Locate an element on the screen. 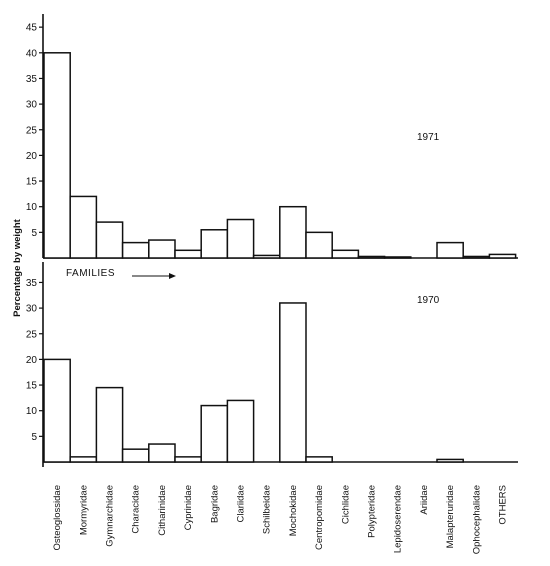  bar-1971-osteoglossidae is located at coordinates (57, 155).